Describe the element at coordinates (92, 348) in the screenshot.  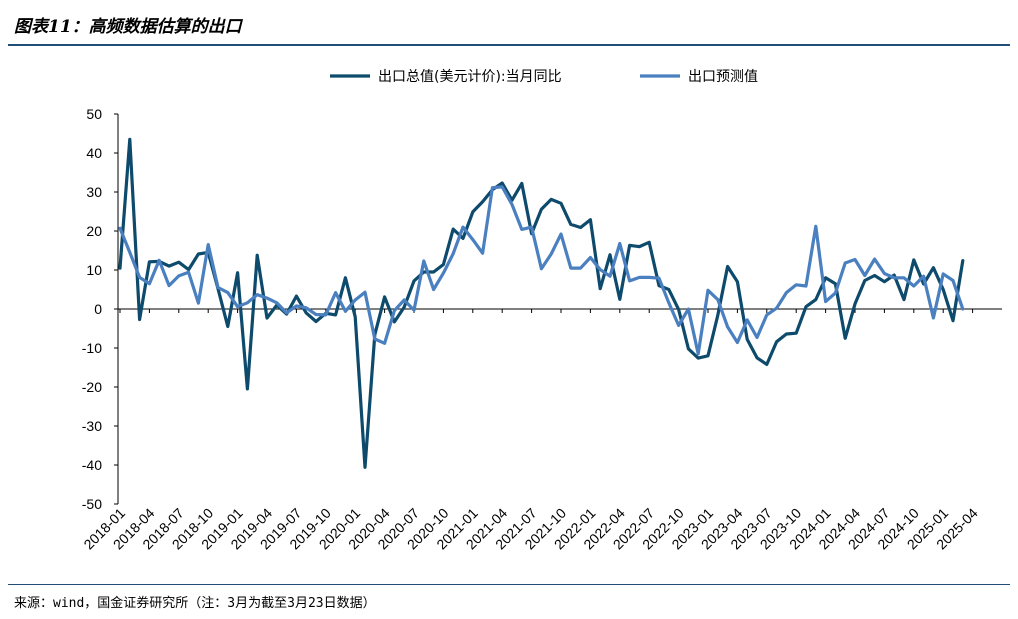
I see `y-tick-label: -10` at that location.